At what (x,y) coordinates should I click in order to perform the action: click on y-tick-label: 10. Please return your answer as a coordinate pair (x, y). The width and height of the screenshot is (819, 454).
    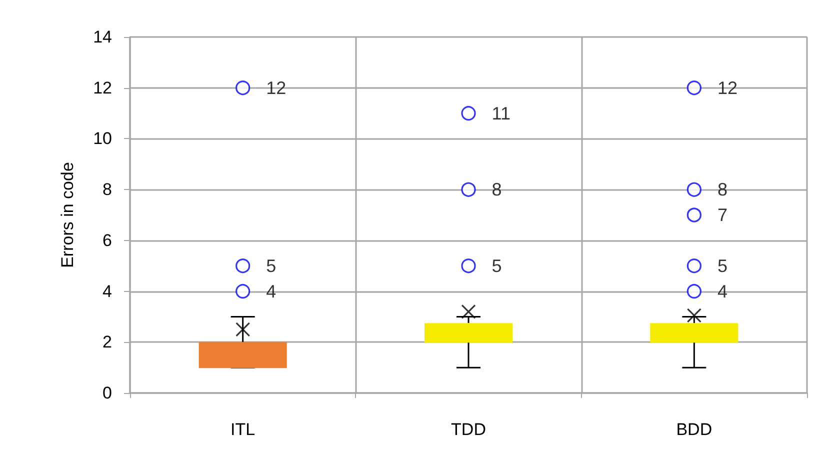
    Looking at the image, I should click on (102, 138).